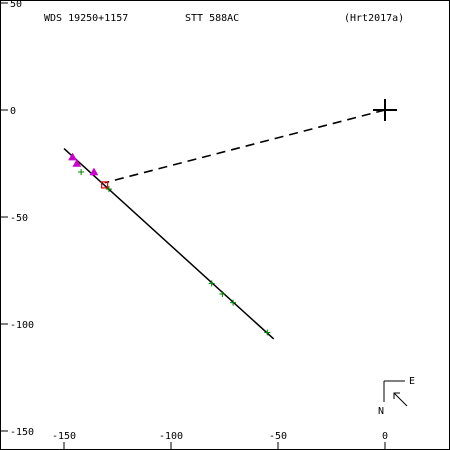  Describe the element at coordinates (374, 18) in the screenshot. I see `header-reference: (Hrt2017a)` at that location.